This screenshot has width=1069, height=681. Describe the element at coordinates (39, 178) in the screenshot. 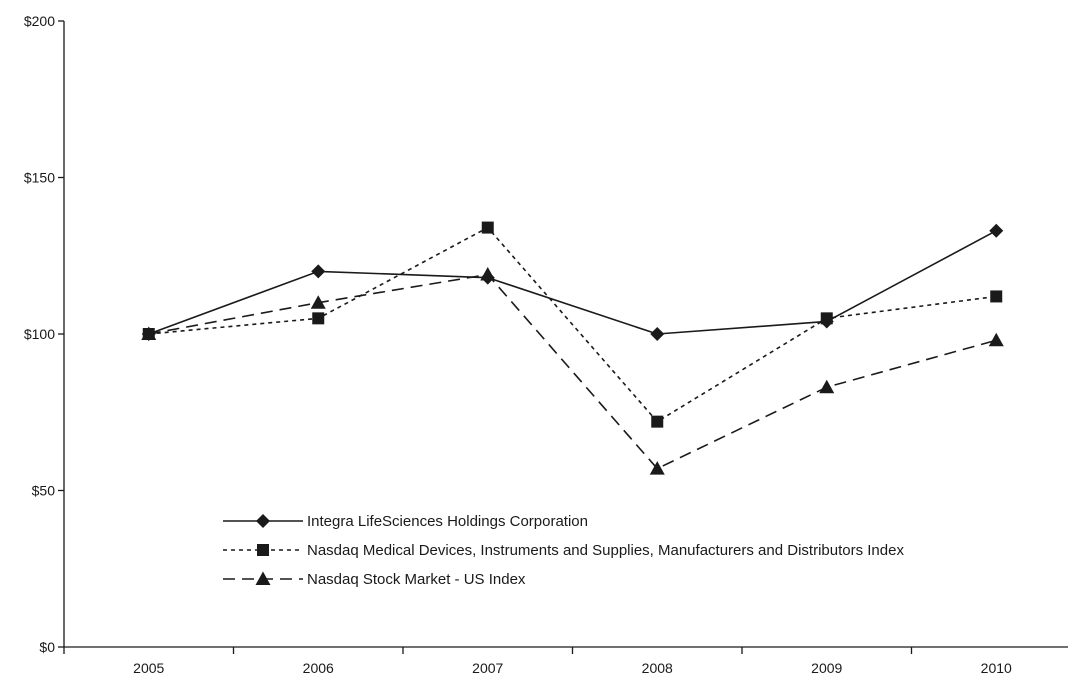

I see `y-tick-label: $150` at that location.